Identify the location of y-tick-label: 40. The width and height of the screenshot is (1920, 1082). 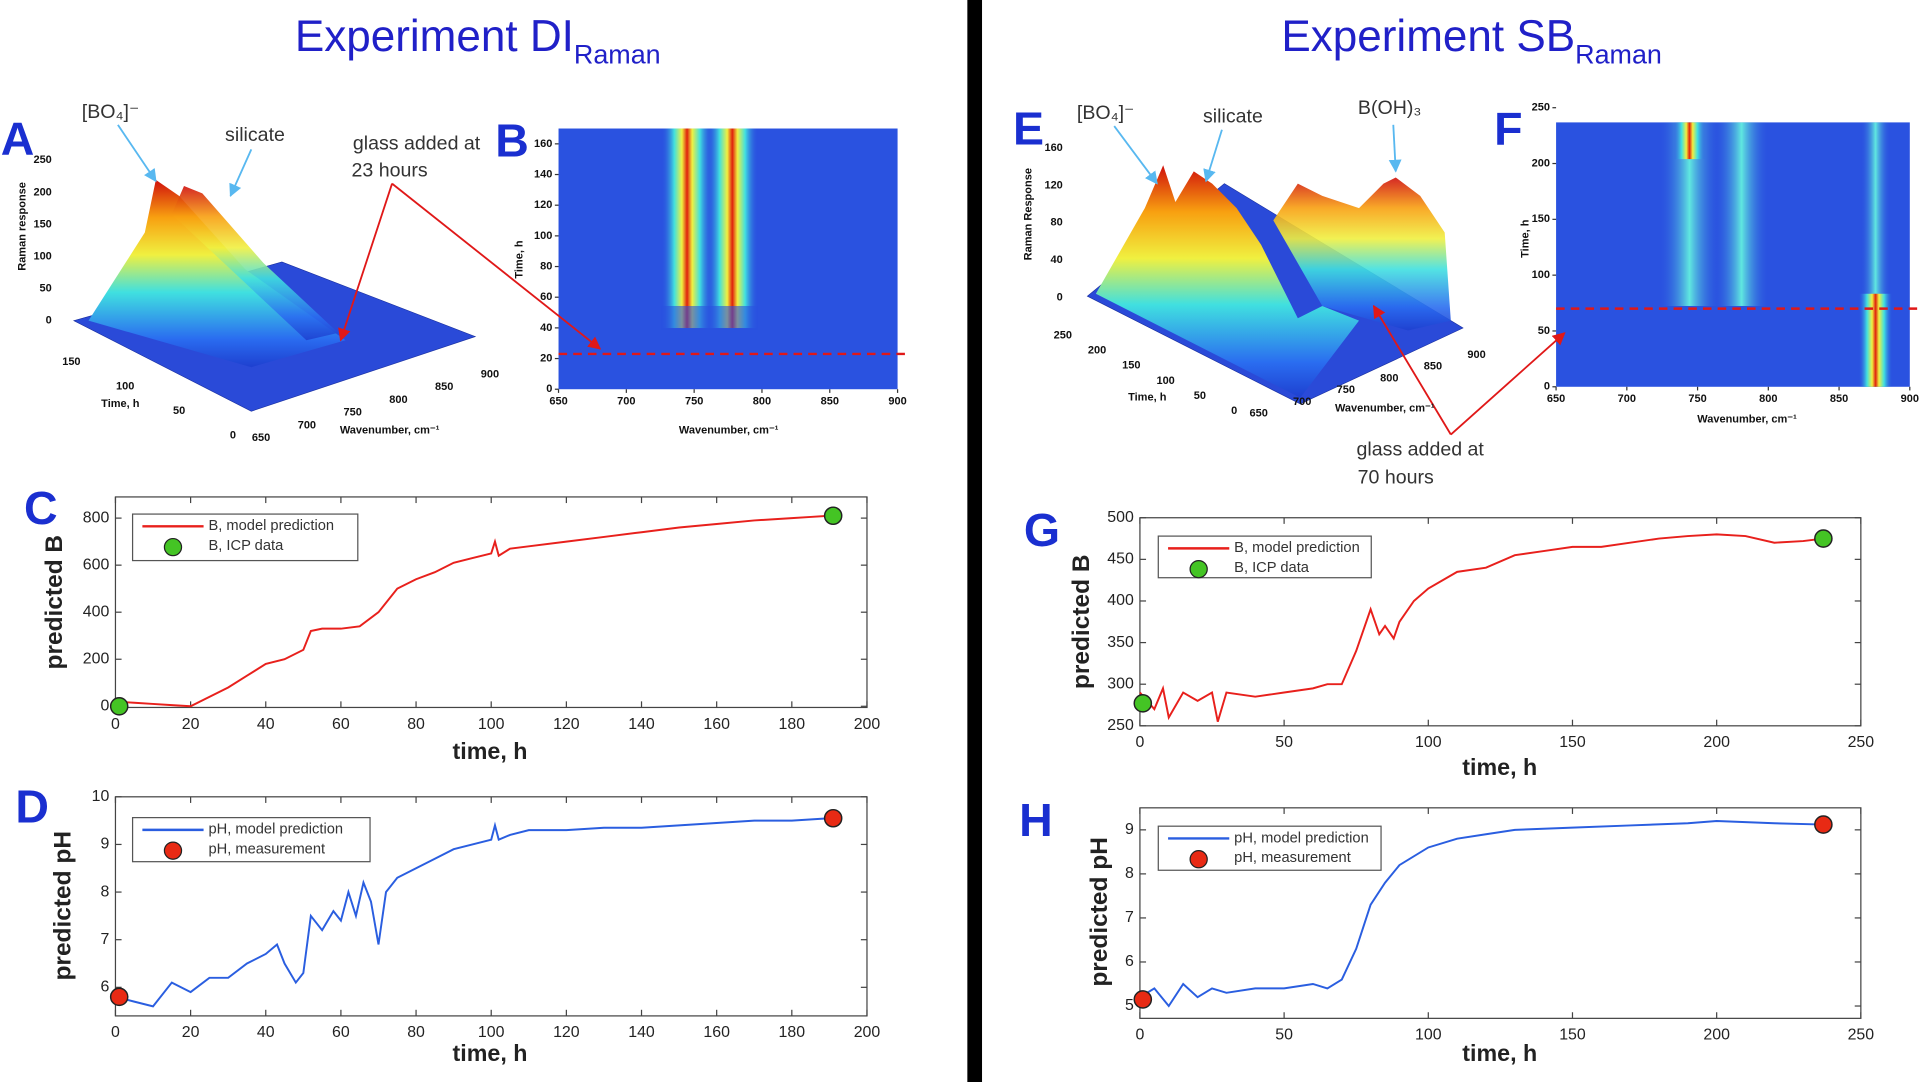
(546, 328).